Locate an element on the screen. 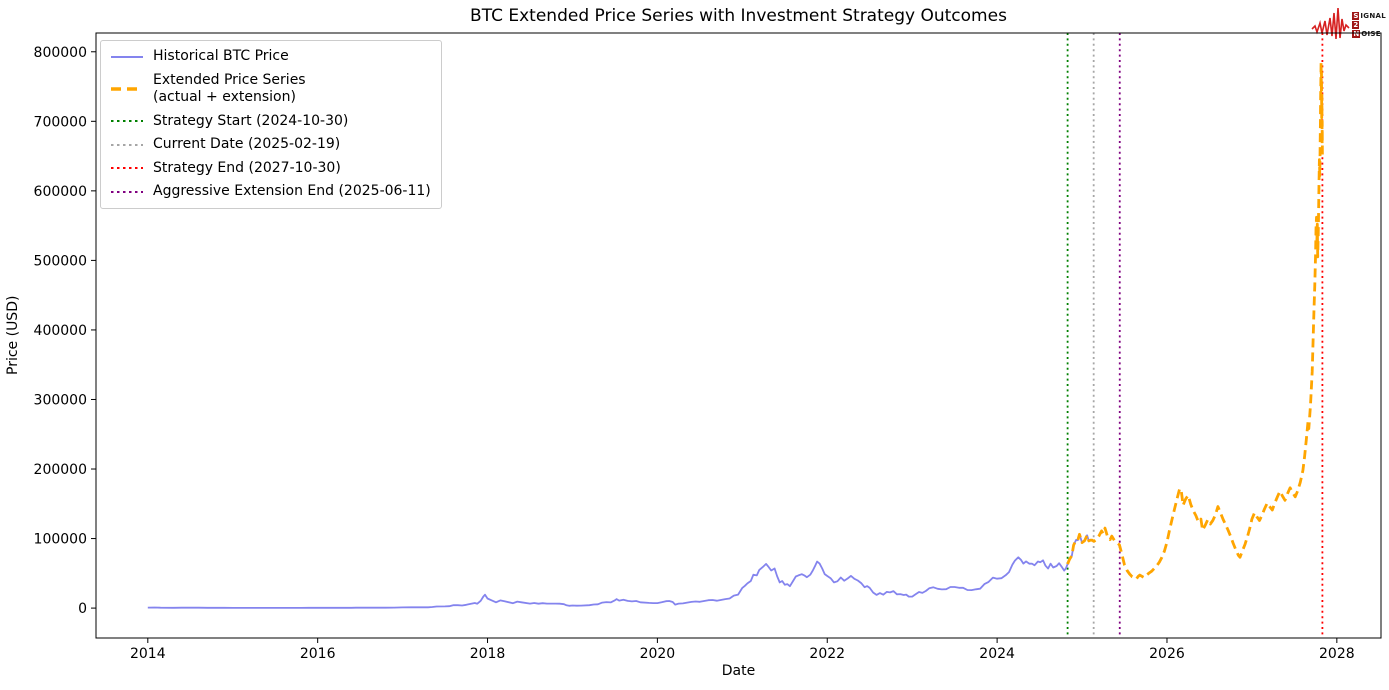  y-axis-label: Price (USD) is located at coordinates (13, 335).